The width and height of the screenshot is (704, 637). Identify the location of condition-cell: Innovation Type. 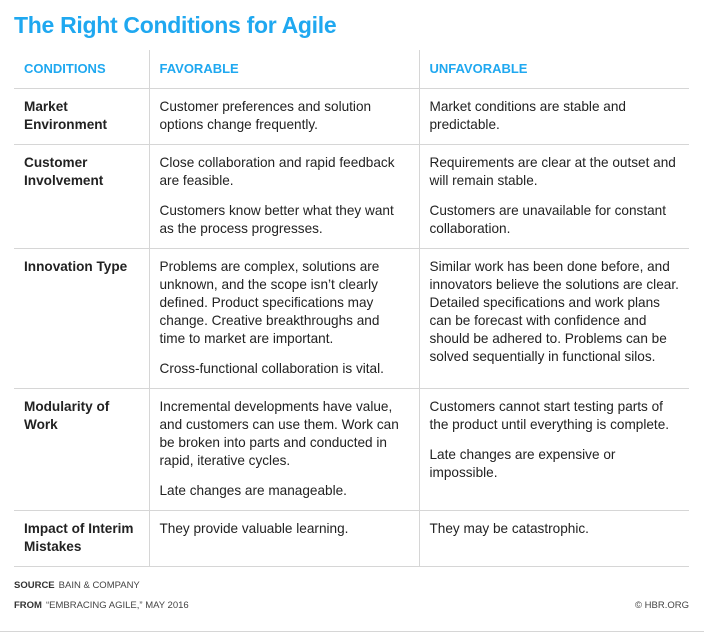
(81, 318).